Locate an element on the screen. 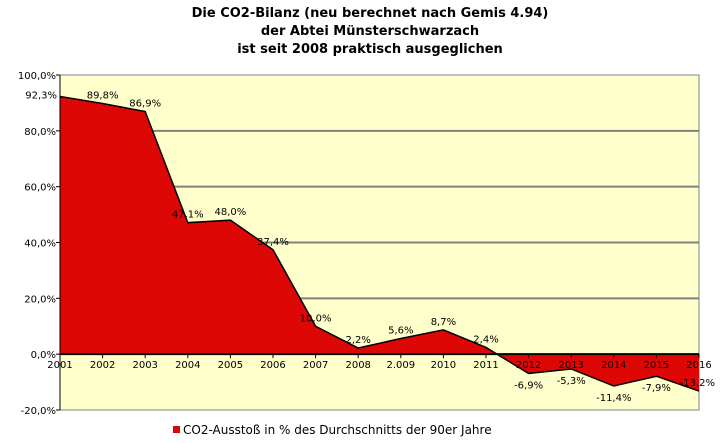  x-tick-label: 2008 is located at coordinates (357, 365).